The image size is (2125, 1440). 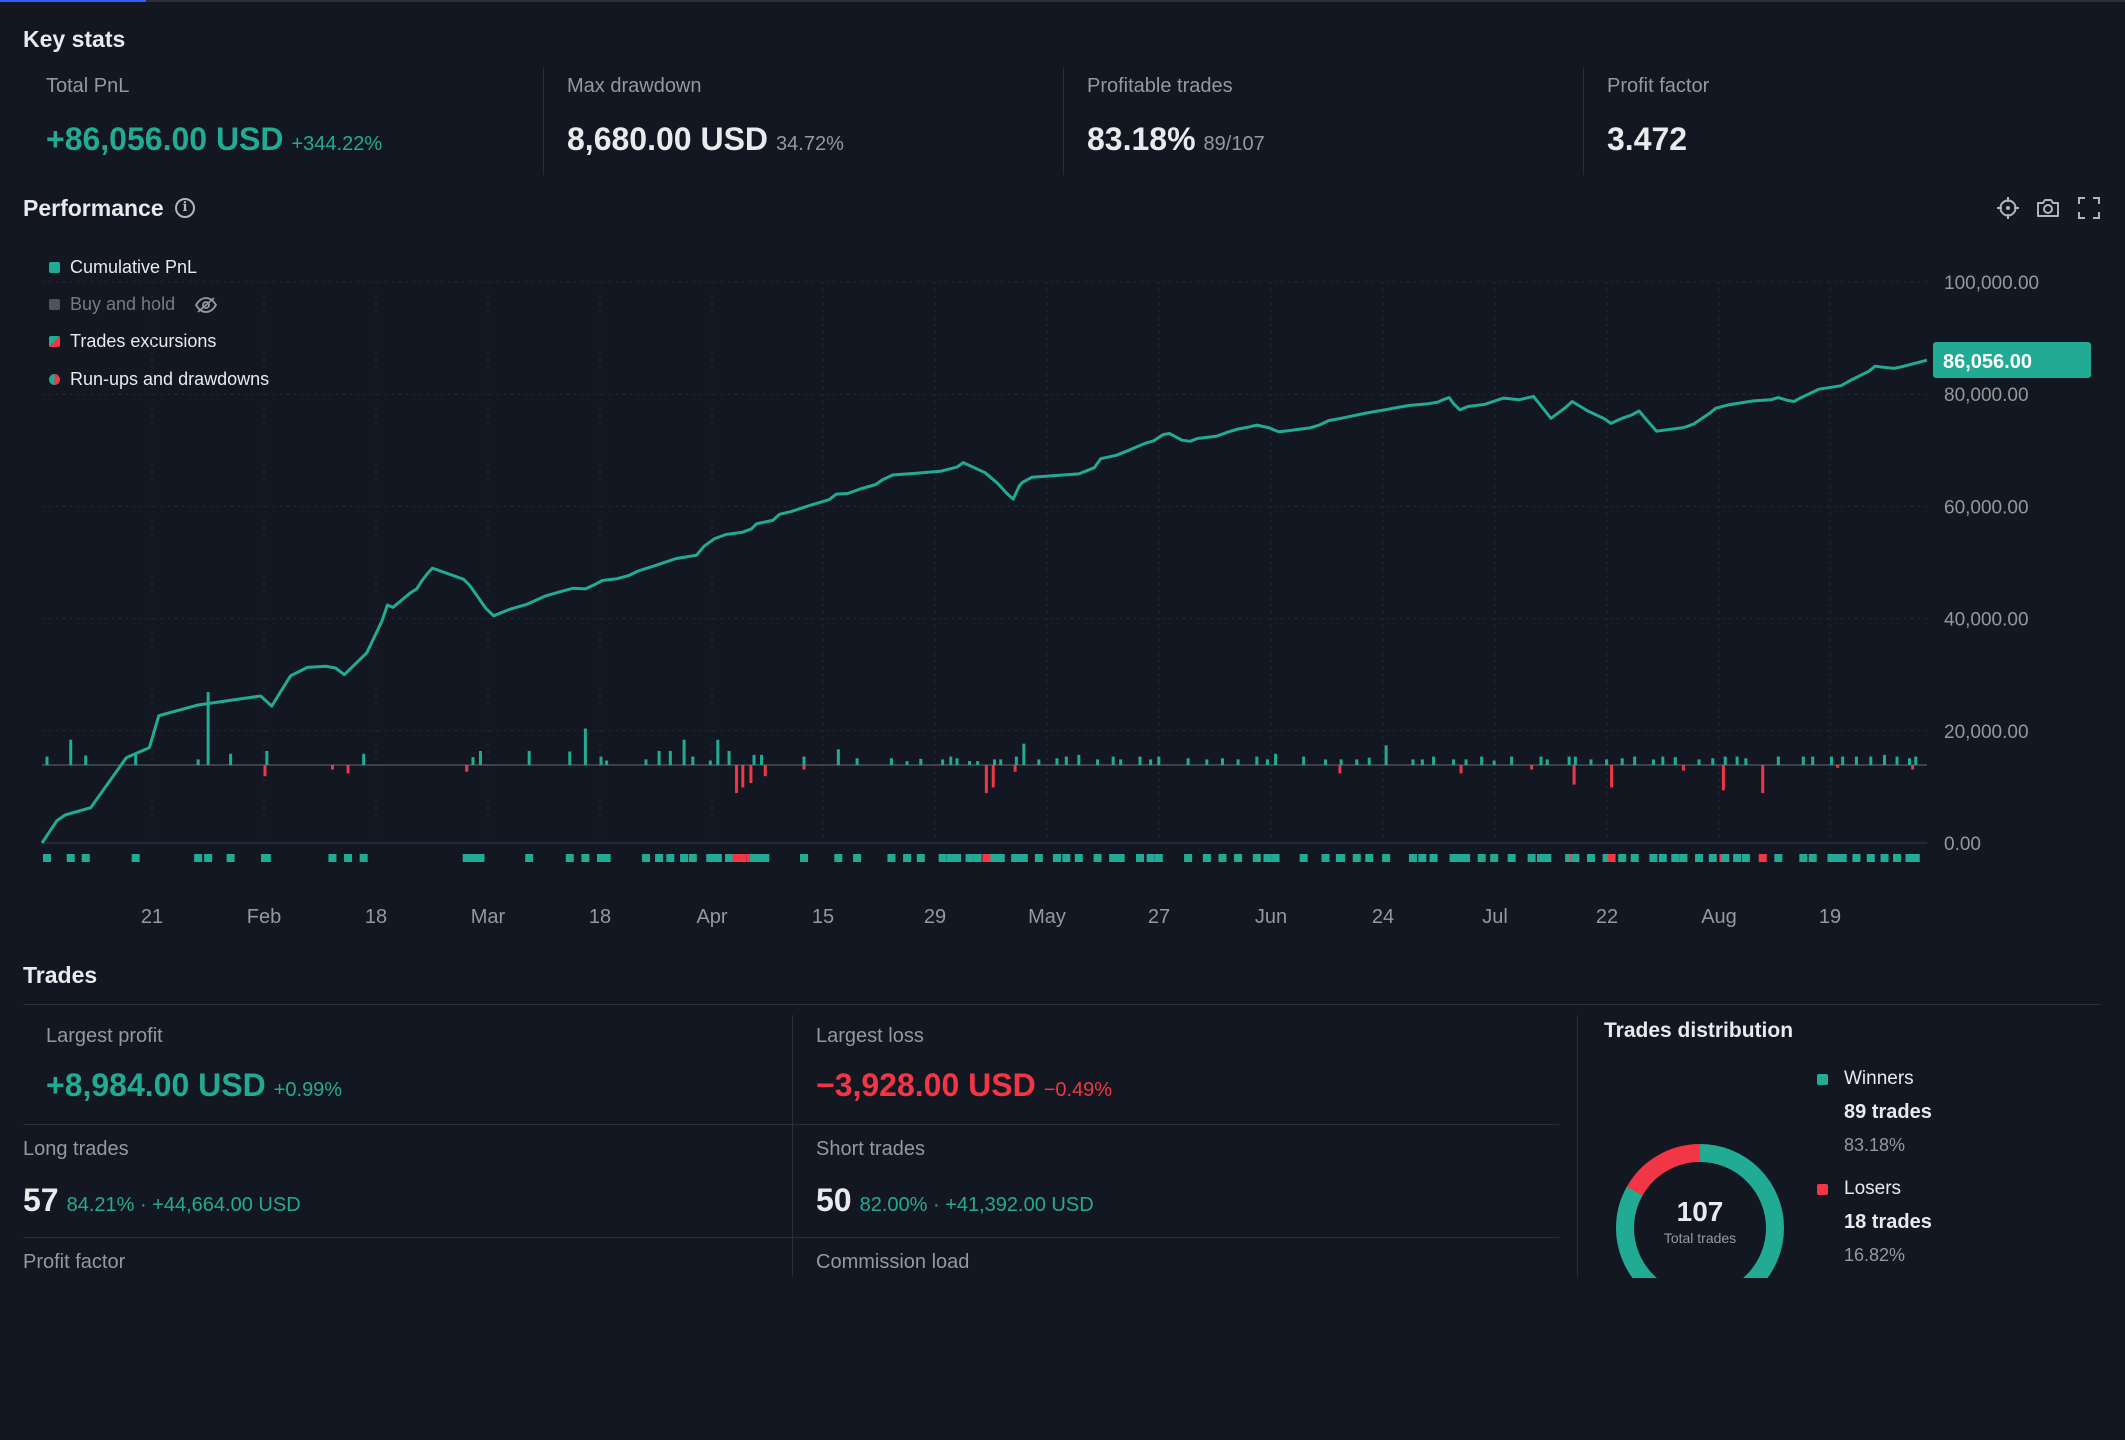 I want to click on profitable-trades-label: Profitable trades, so click(x=1160, y=86).